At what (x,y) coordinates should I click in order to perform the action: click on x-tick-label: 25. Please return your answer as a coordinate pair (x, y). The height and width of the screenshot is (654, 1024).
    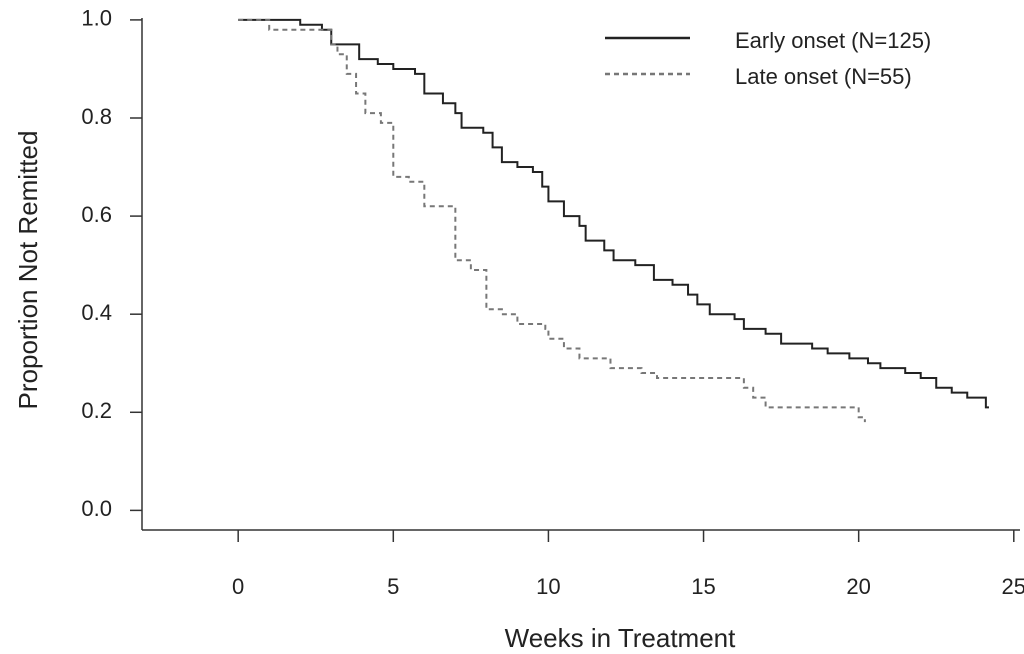
    Looking at the image, I should click on (1013, 586).